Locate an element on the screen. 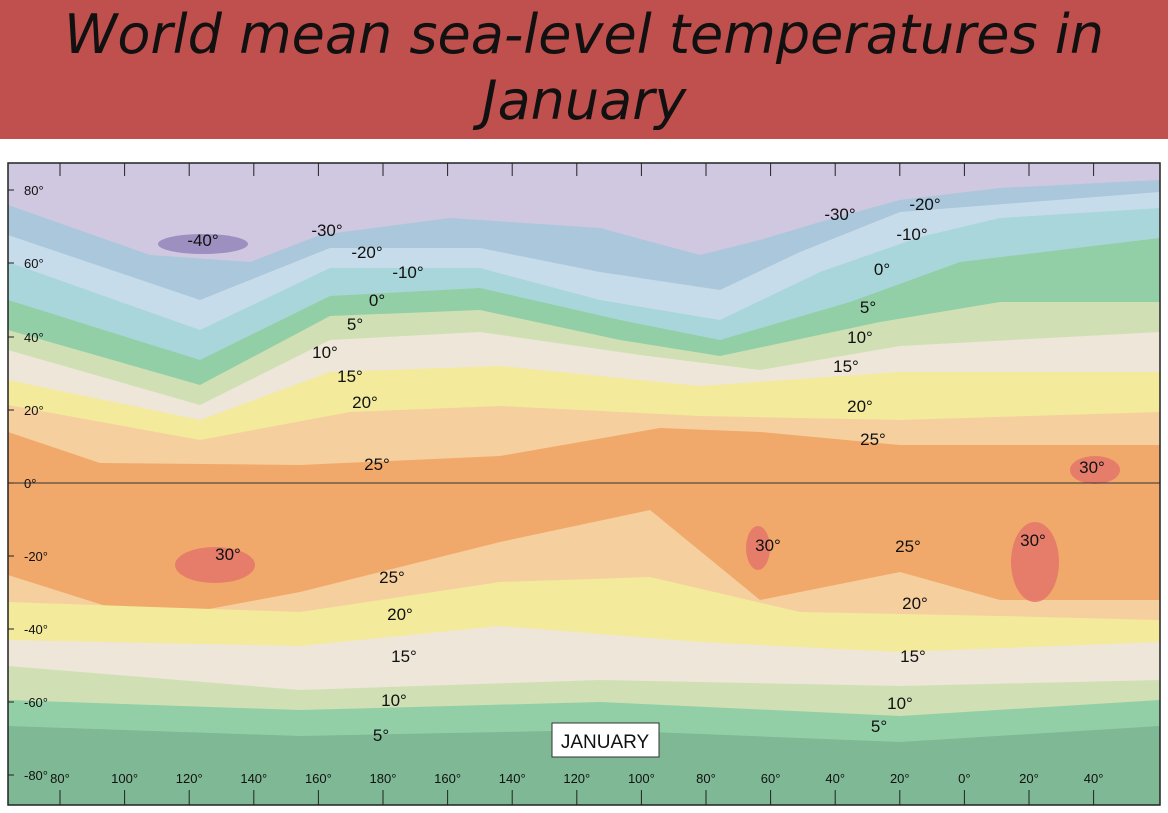  hot-core-east-africa is located at coordinates (1095, 470).